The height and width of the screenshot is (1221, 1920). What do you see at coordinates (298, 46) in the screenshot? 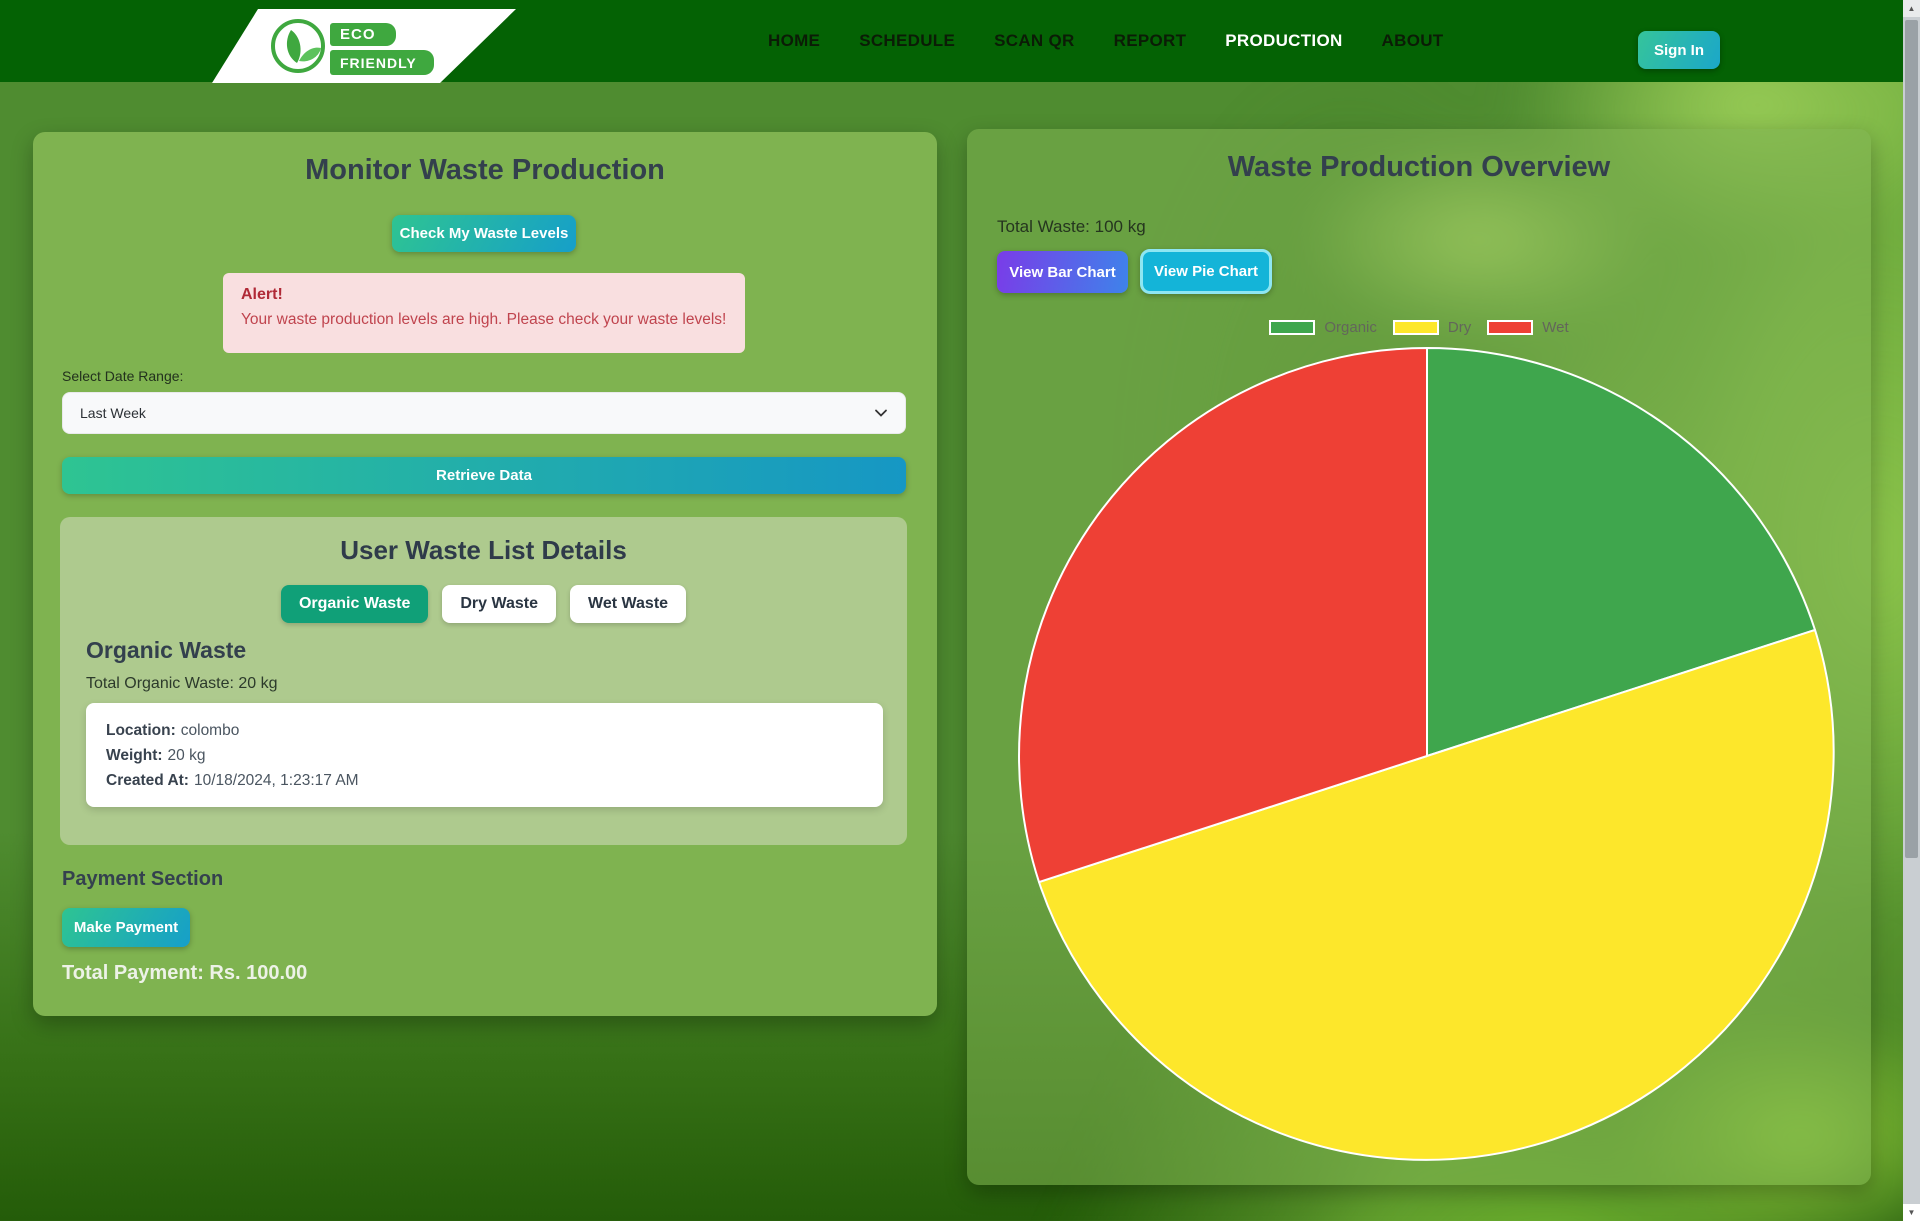
I see `leaf-logo-icon` at bounding box center [298, 46].